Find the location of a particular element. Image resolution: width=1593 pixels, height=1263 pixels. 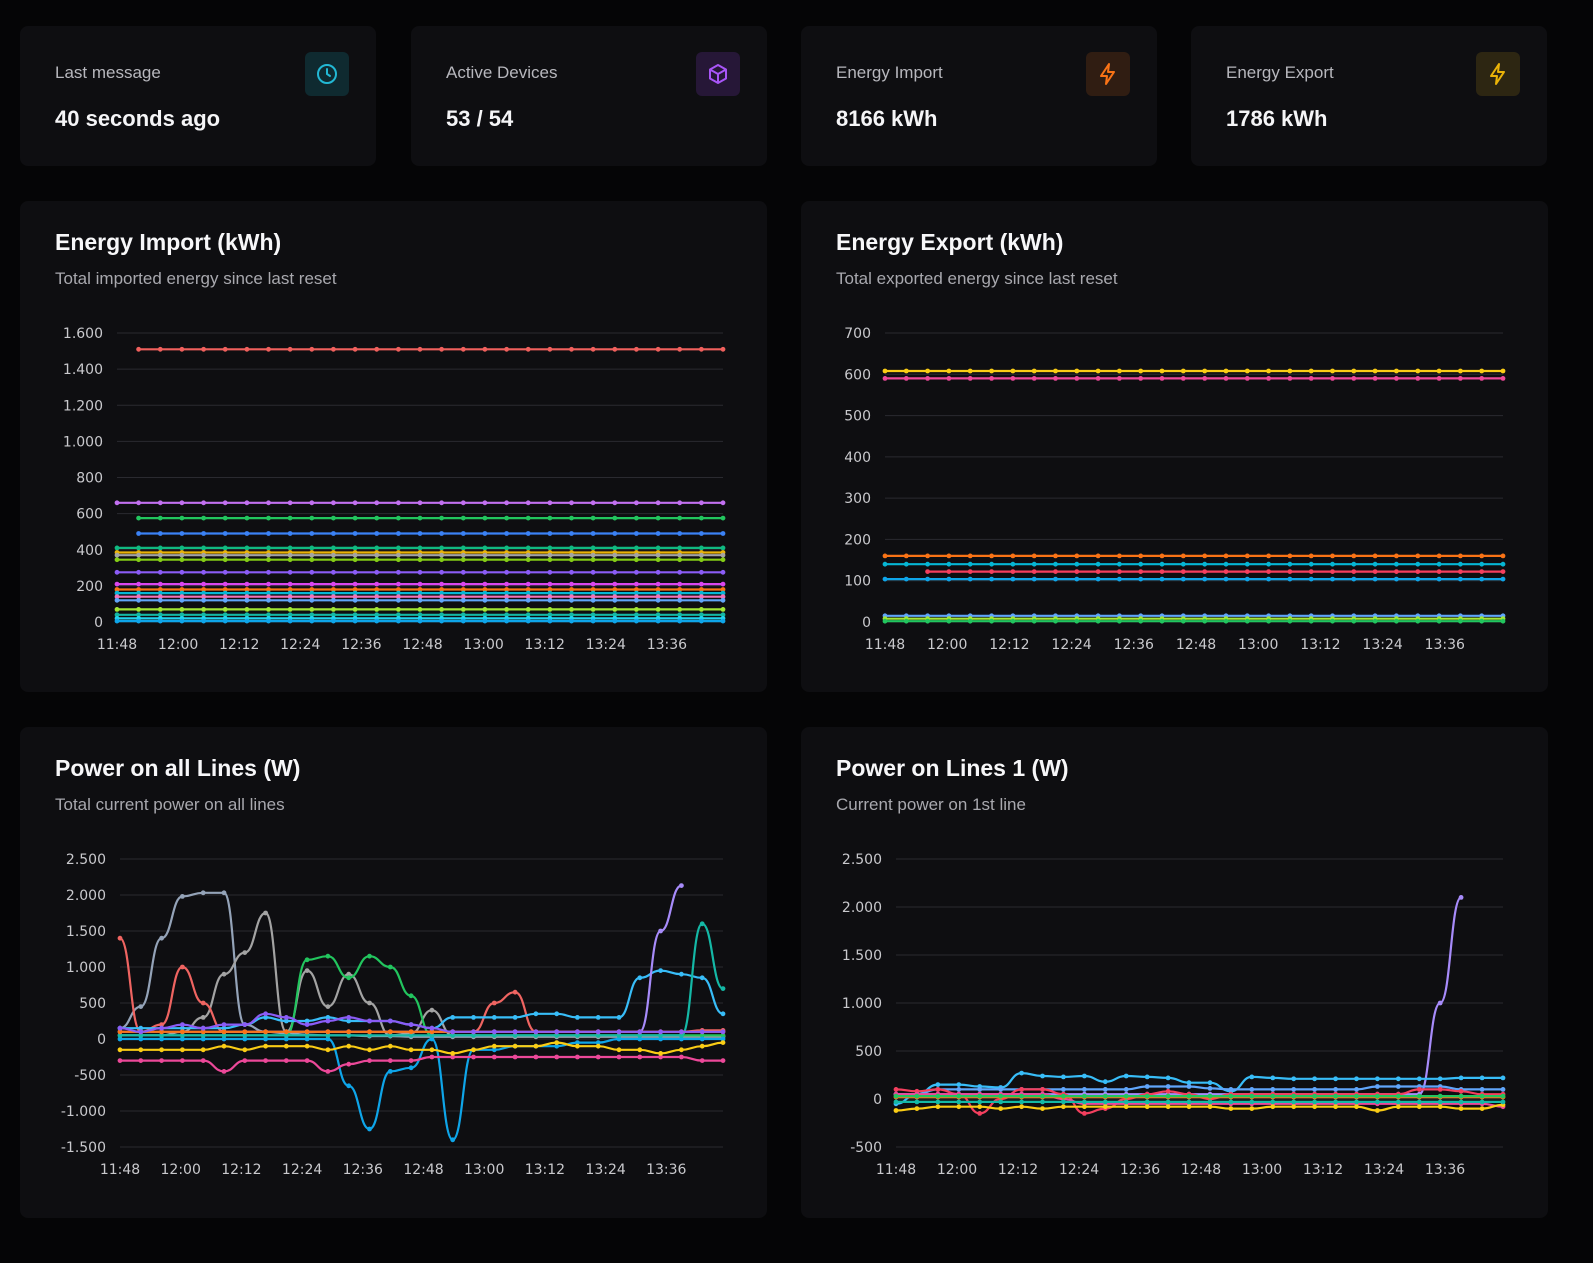

series-s5 is located at coordinates (1215, 571).